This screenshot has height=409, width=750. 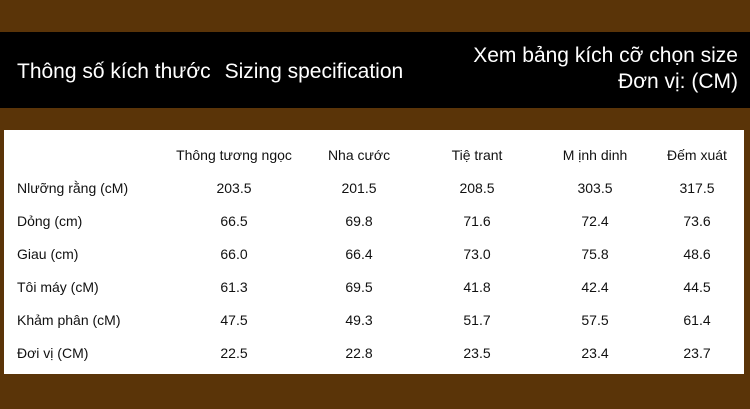 What do you see at coordinates (359, 319) in the screenshot?
I see `table-cell: 49.3` at bounding box center [359, 319].